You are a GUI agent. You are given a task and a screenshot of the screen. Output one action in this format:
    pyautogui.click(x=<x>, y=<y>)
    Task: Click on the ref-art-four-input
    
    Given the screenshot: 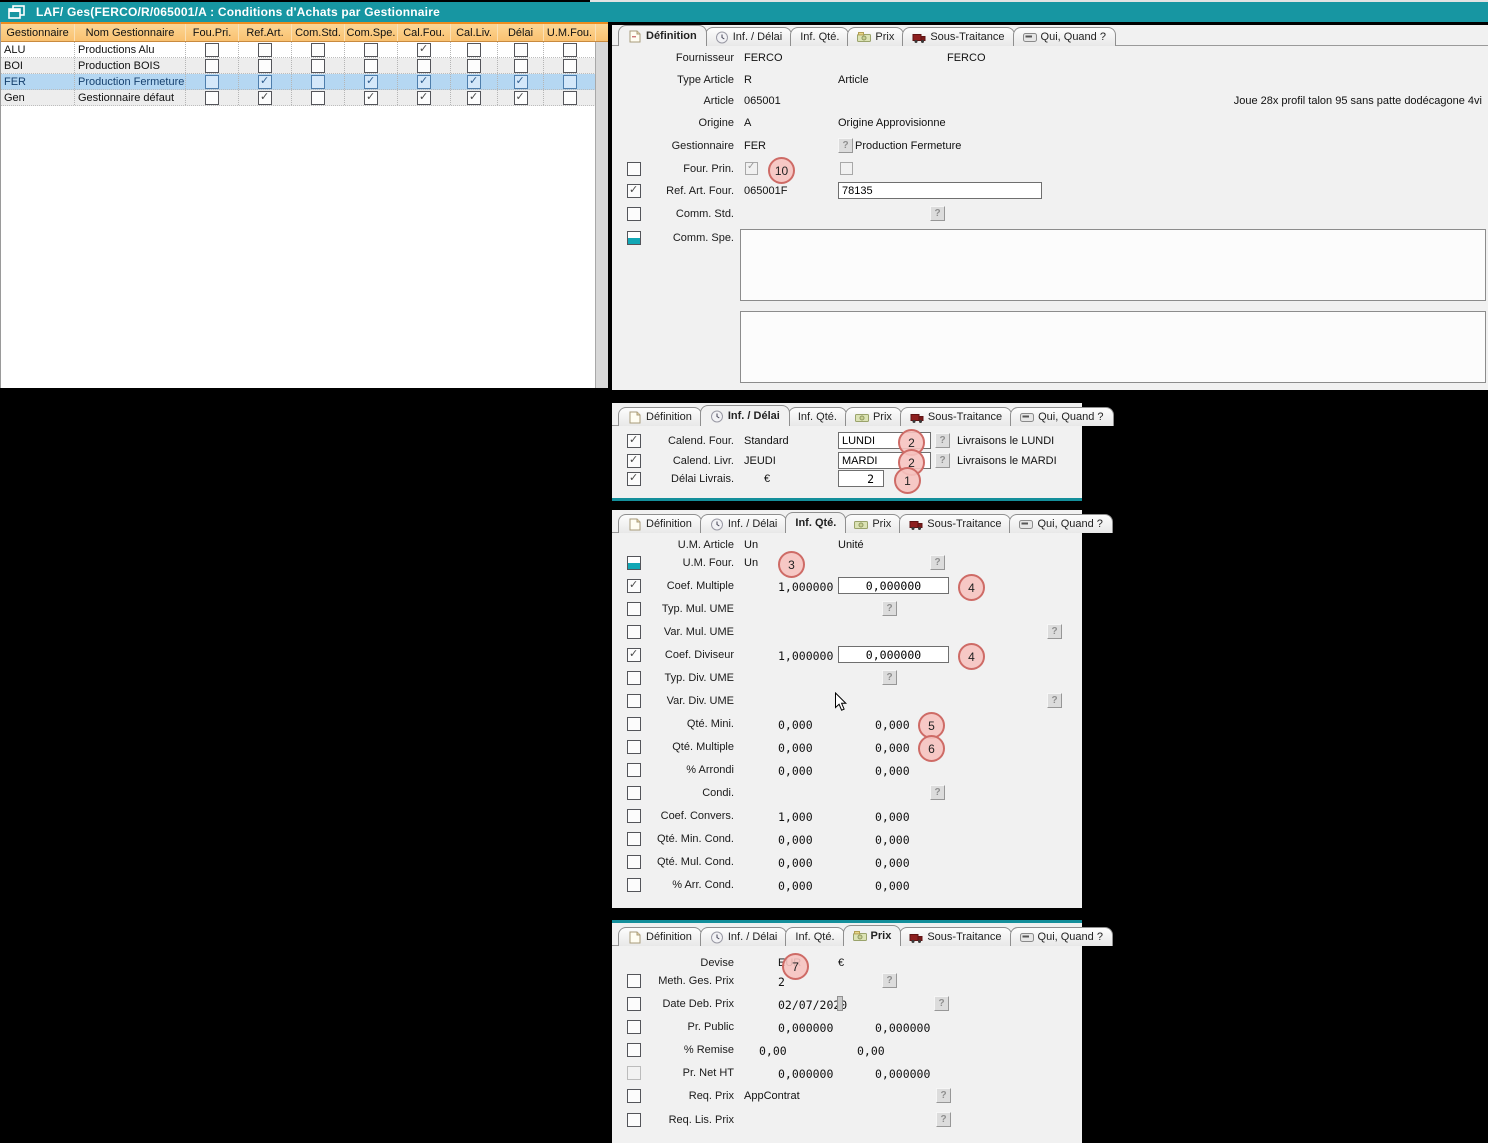 What is the action you would take?
    pyautogui.click(x=940, y=190)
    